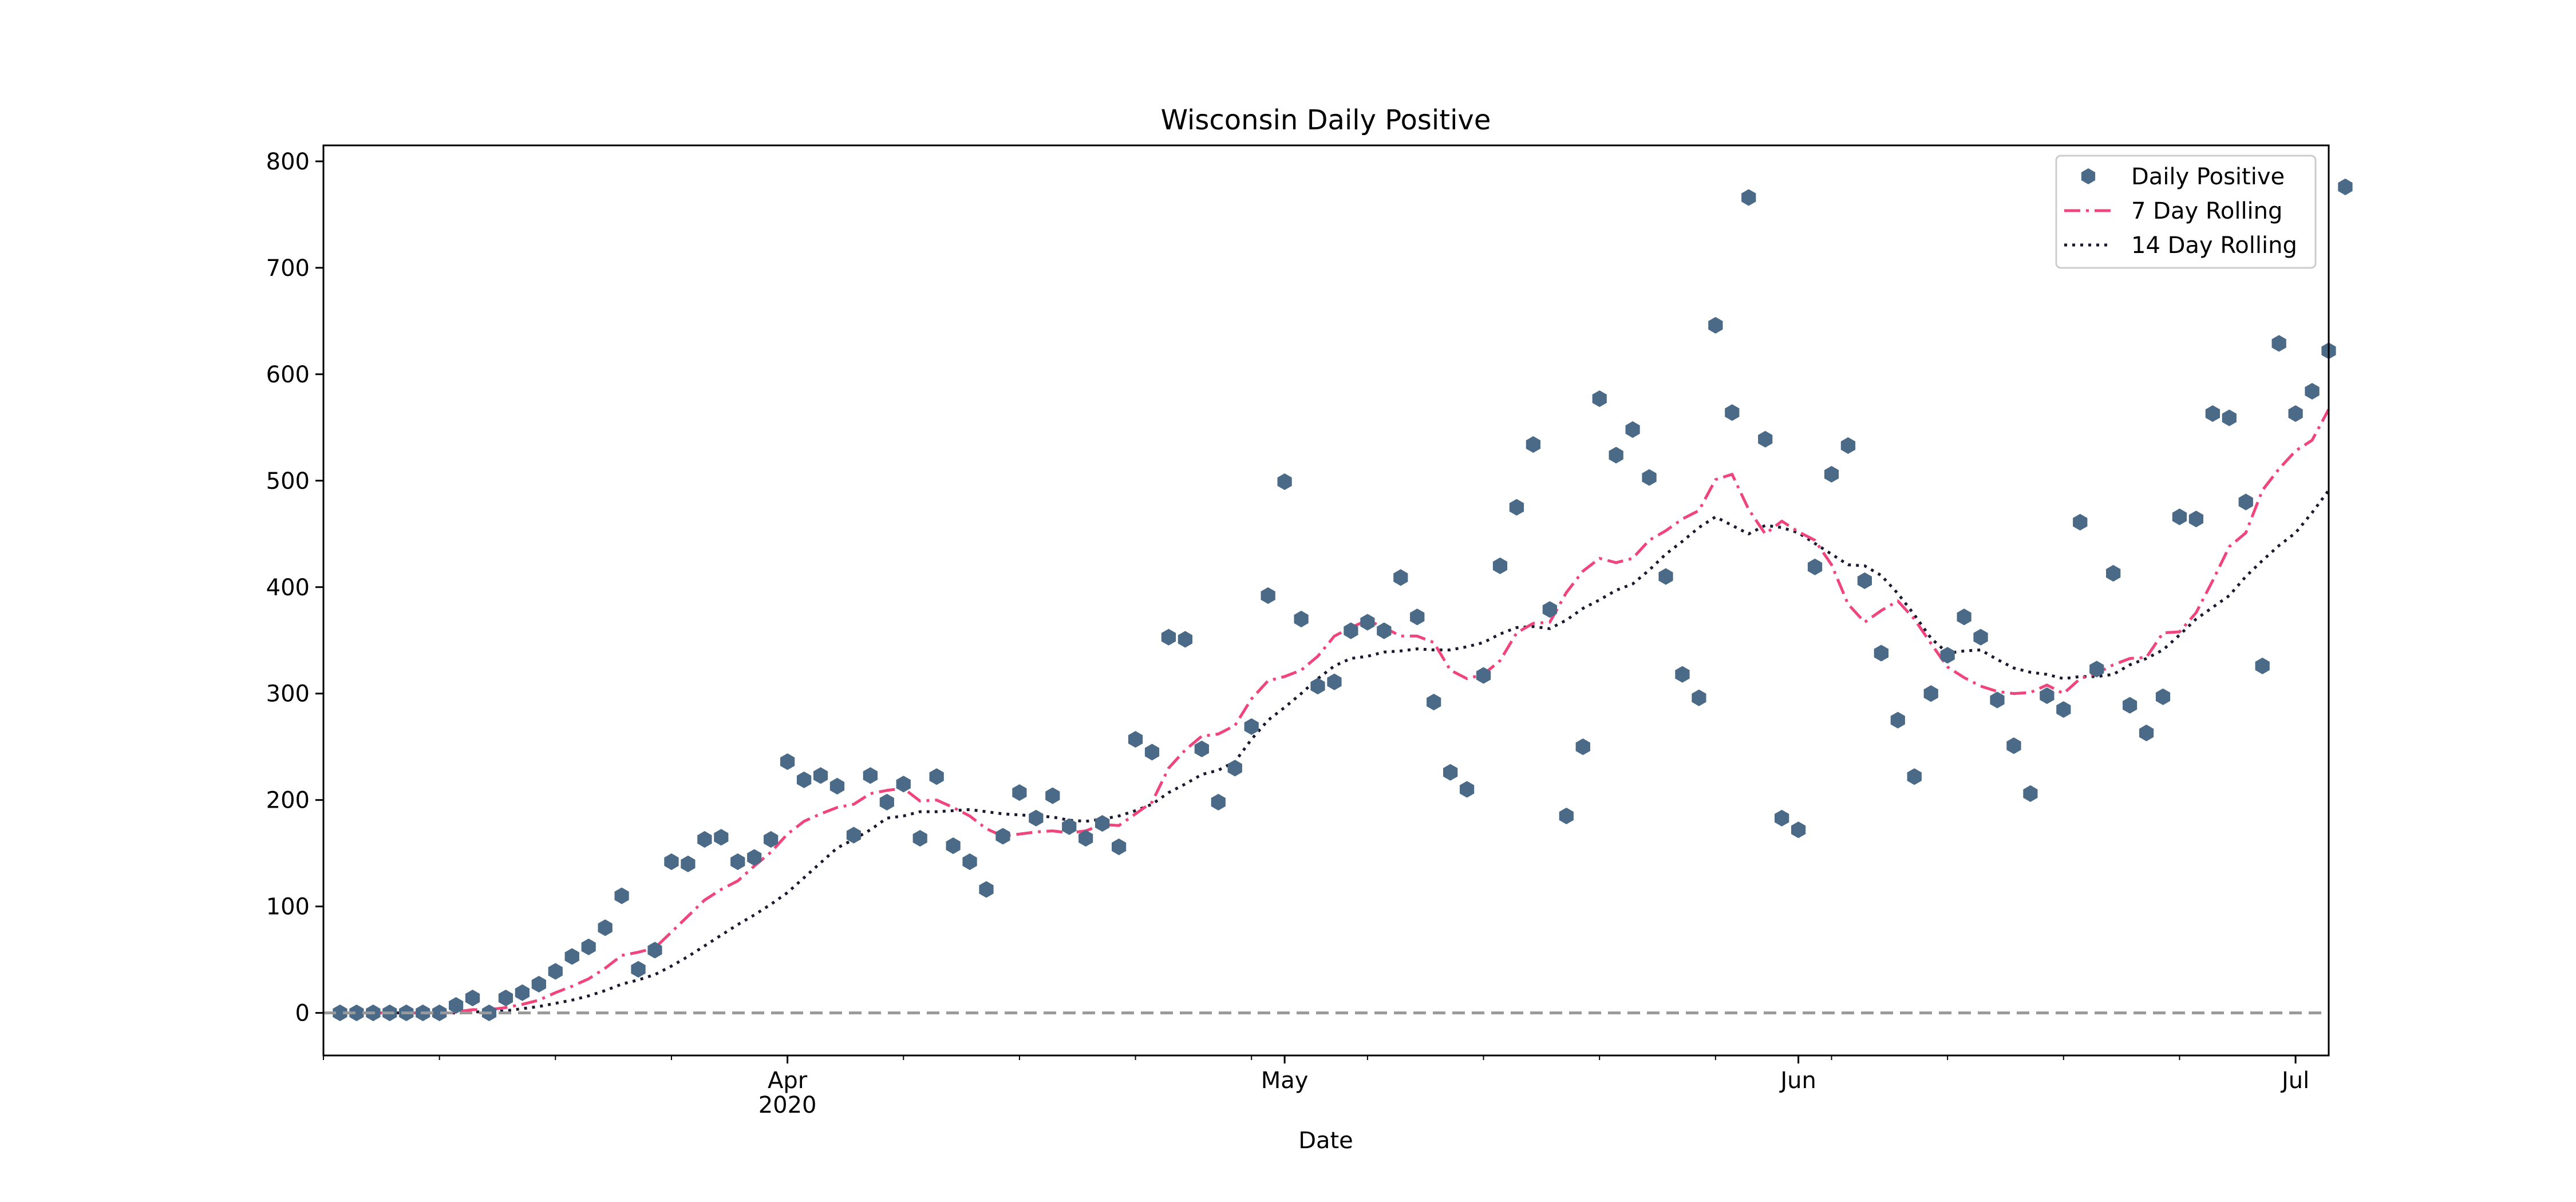 Image resolution: width=2576 pixels, height=1202 pixels. What do you see at coordinates (288, 162) in the screenshot?
I see `y-tick-label: 800` at bounding box center [288, 162].